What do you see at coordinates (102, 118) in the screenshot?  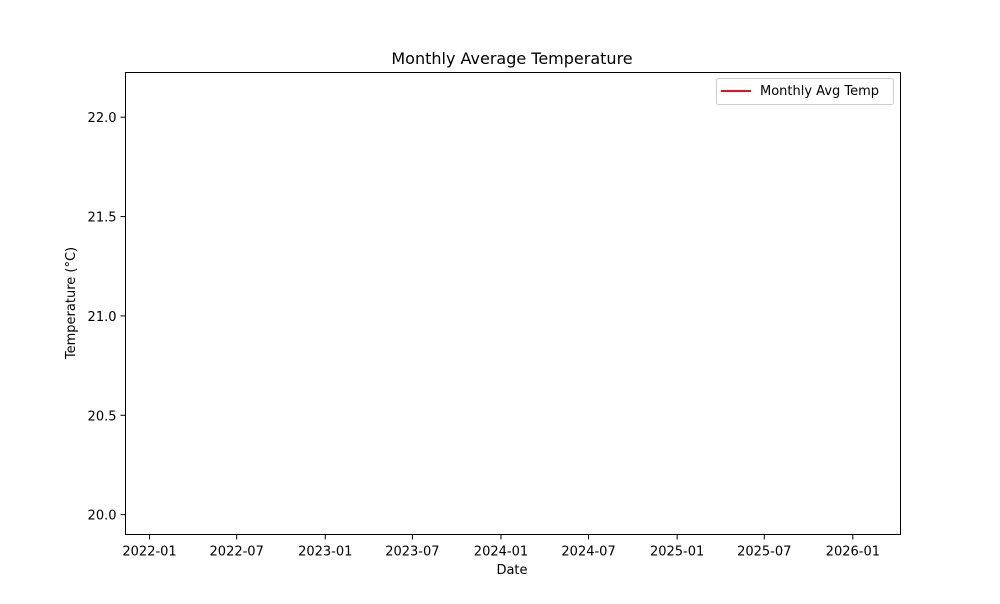 I see `y-tick-label: 22.0` at bounding box center [102, 118].